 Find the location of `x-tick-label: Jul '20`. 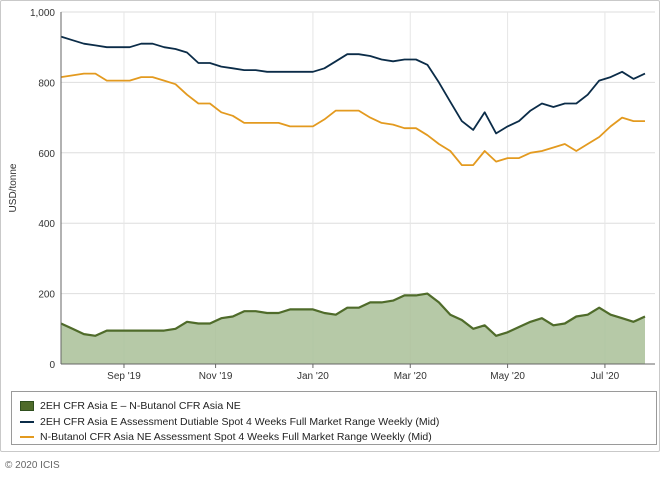

x-tick-label: Jul '20 is located at coordinates (605, 376).